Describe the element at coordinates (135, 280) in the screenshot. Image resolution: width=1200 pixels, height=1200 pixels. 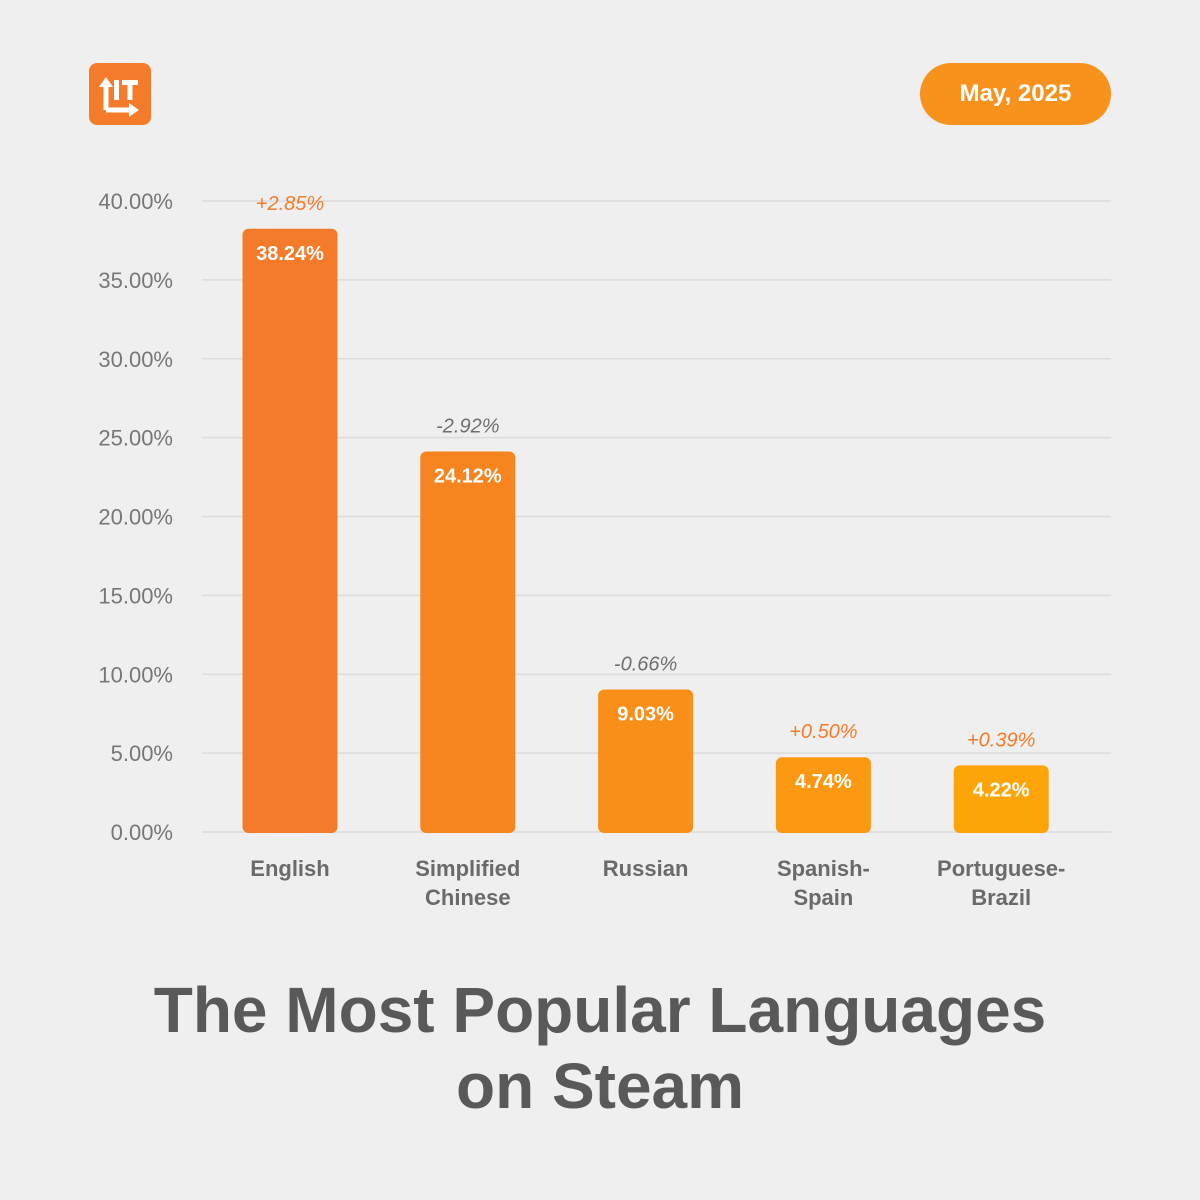
I see `y-tick-label: 35.00%` at that location.